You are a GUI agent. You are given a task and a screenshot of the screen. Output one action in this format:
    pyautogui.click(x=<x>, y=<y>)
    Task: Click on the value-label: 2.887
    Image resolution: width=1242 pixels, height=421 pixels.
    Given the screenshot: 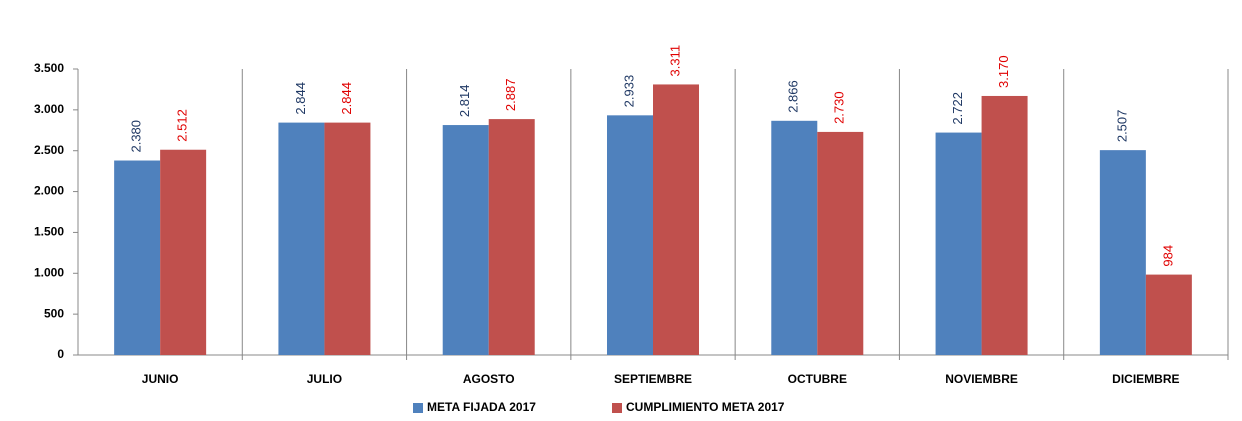 What is the action you would take?
    pyautogui.click(x=510, y=95)
    